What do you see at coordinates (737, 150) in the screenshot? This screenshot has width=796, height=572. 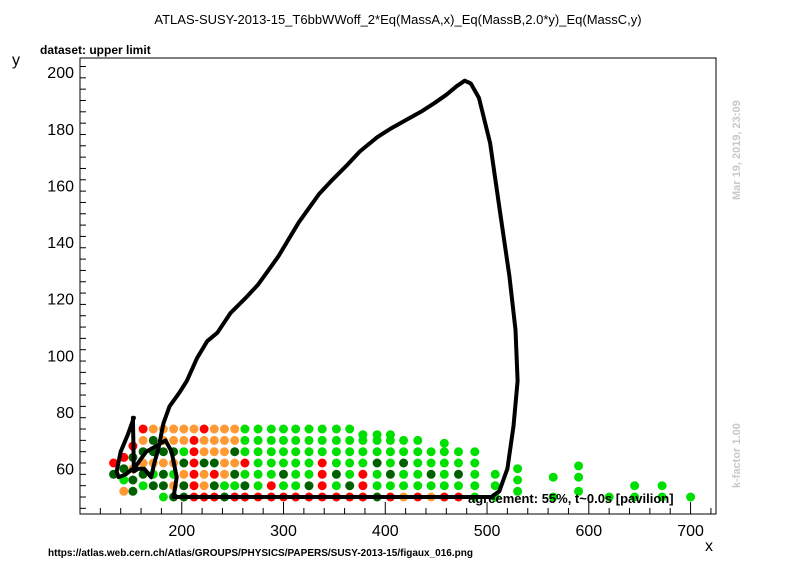 I see `timestamp-label: Mar 19, 2019, 23:09` at bounding box center [737, 150].